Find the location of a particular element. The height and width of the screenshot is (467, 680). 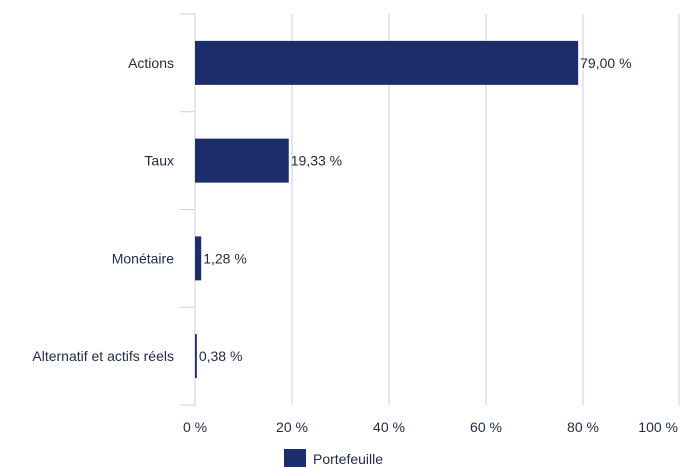

x-tick-label: 80 % is located at coordinates (583, 427).